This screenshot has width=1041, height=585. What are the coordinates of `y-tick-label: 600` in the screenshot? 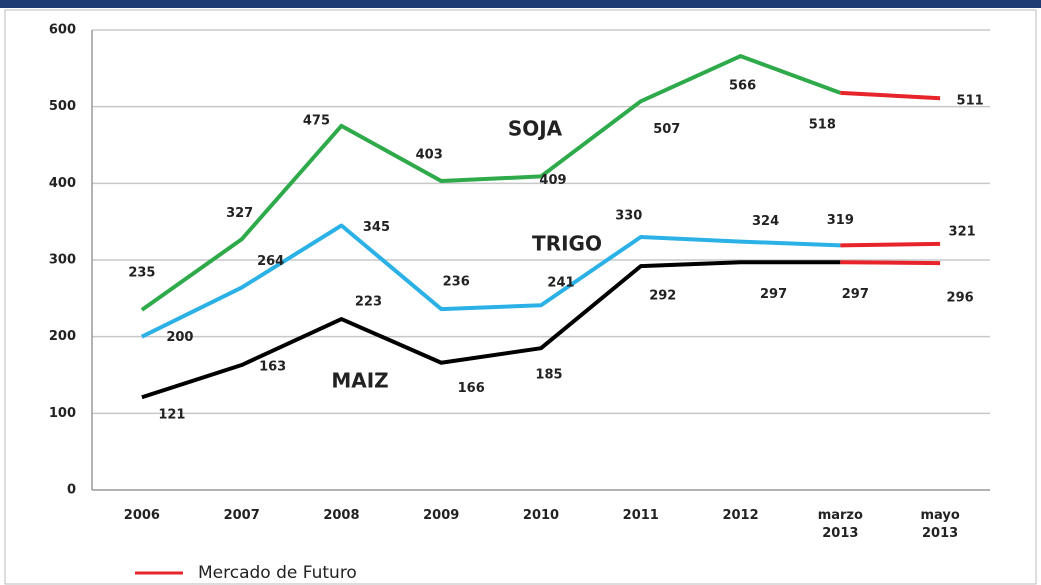 It's located at (62, 30).